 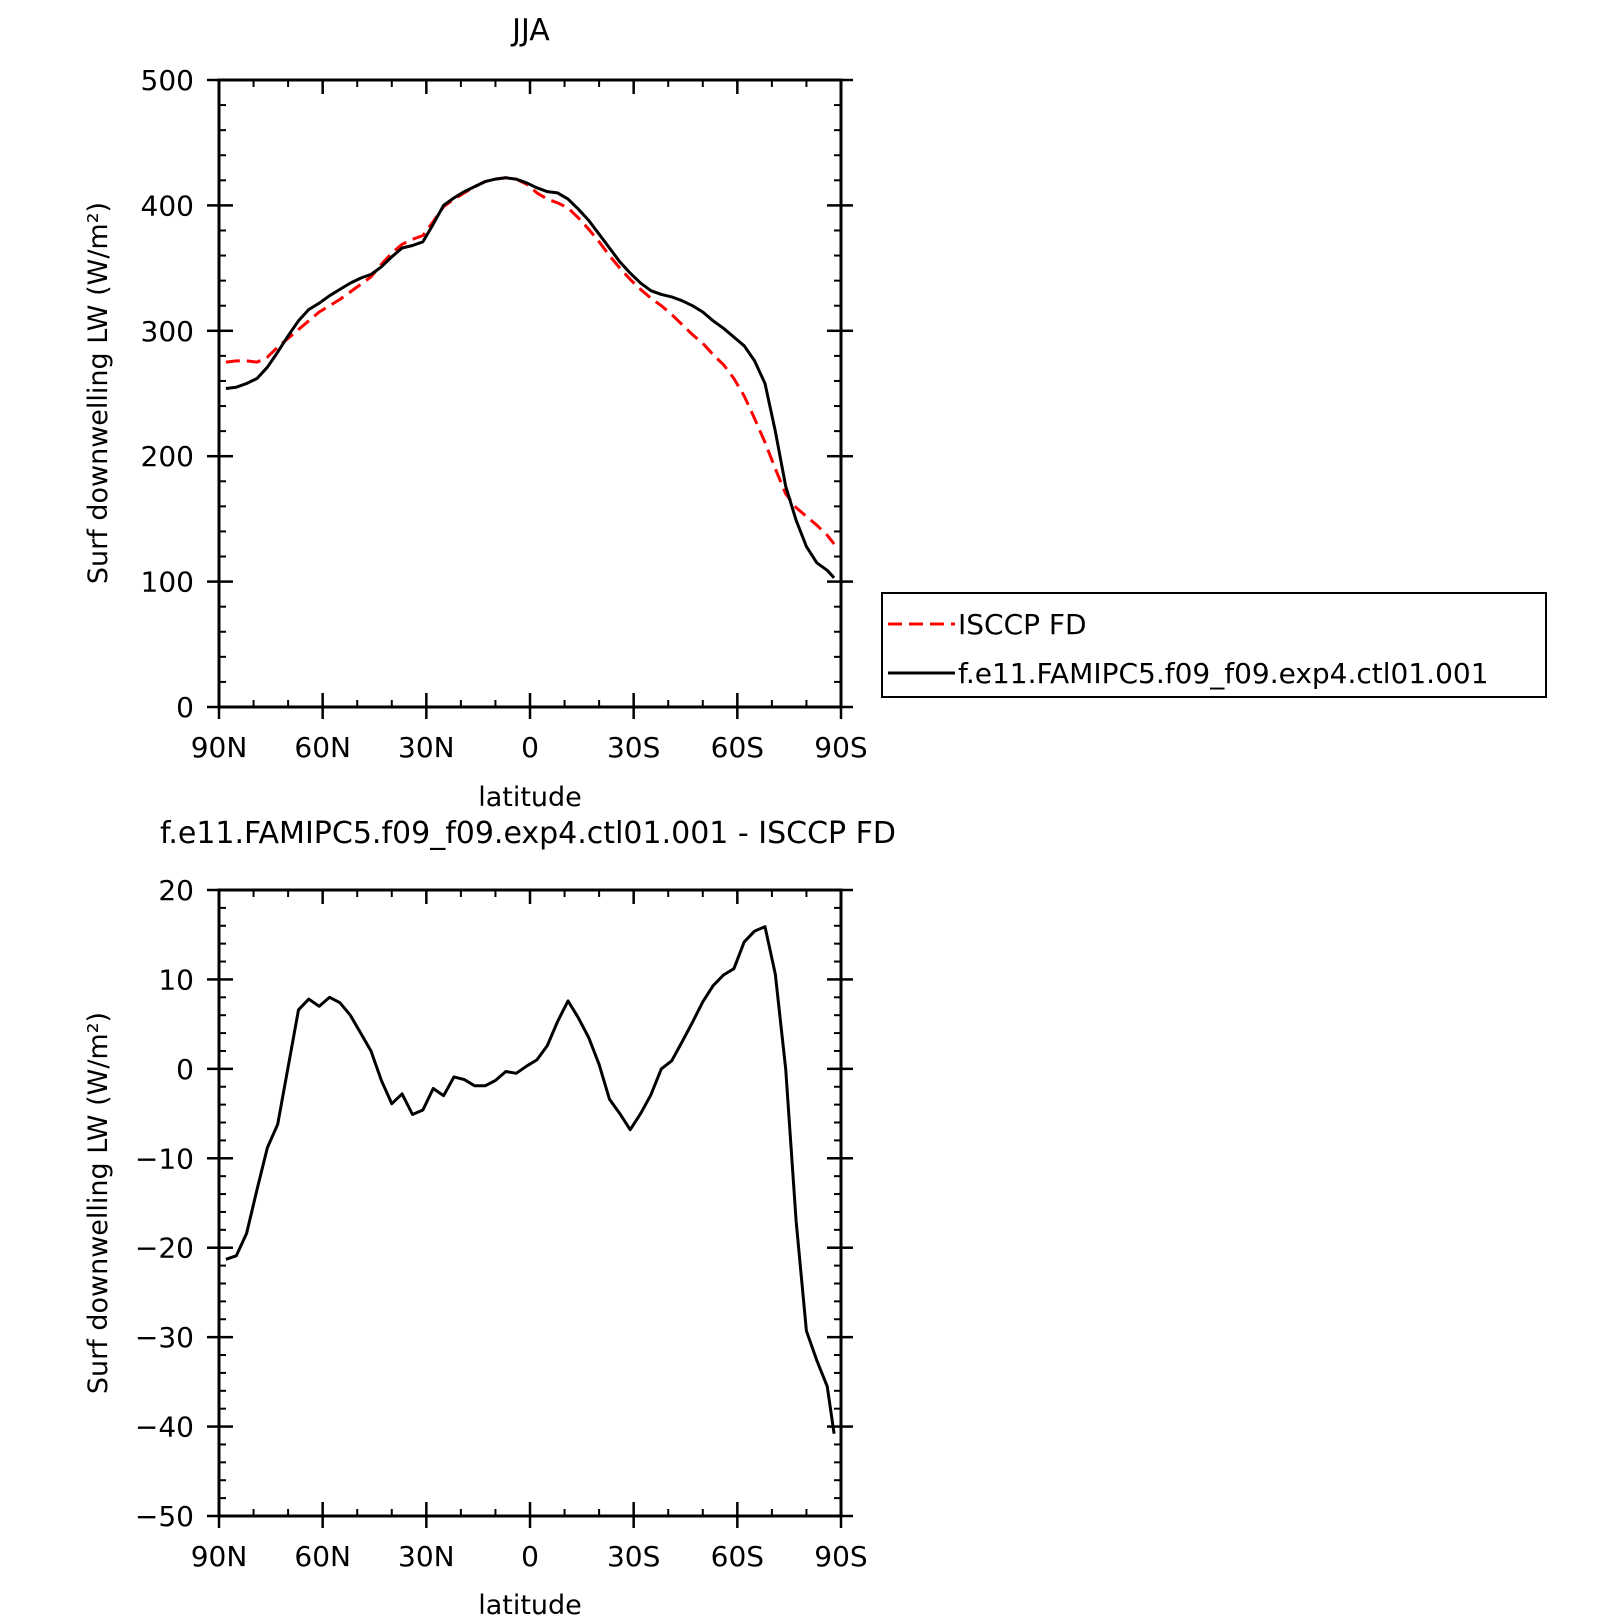 I want to click on bottom-chart-x-tick-label: 90N, so click(x=219, y=1556).